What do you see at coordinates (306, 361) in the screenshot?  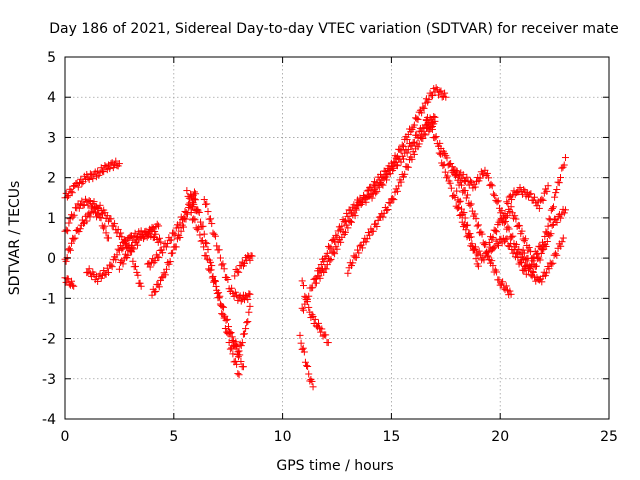 I see `series-arc-o` at bounding box center [306, 361].